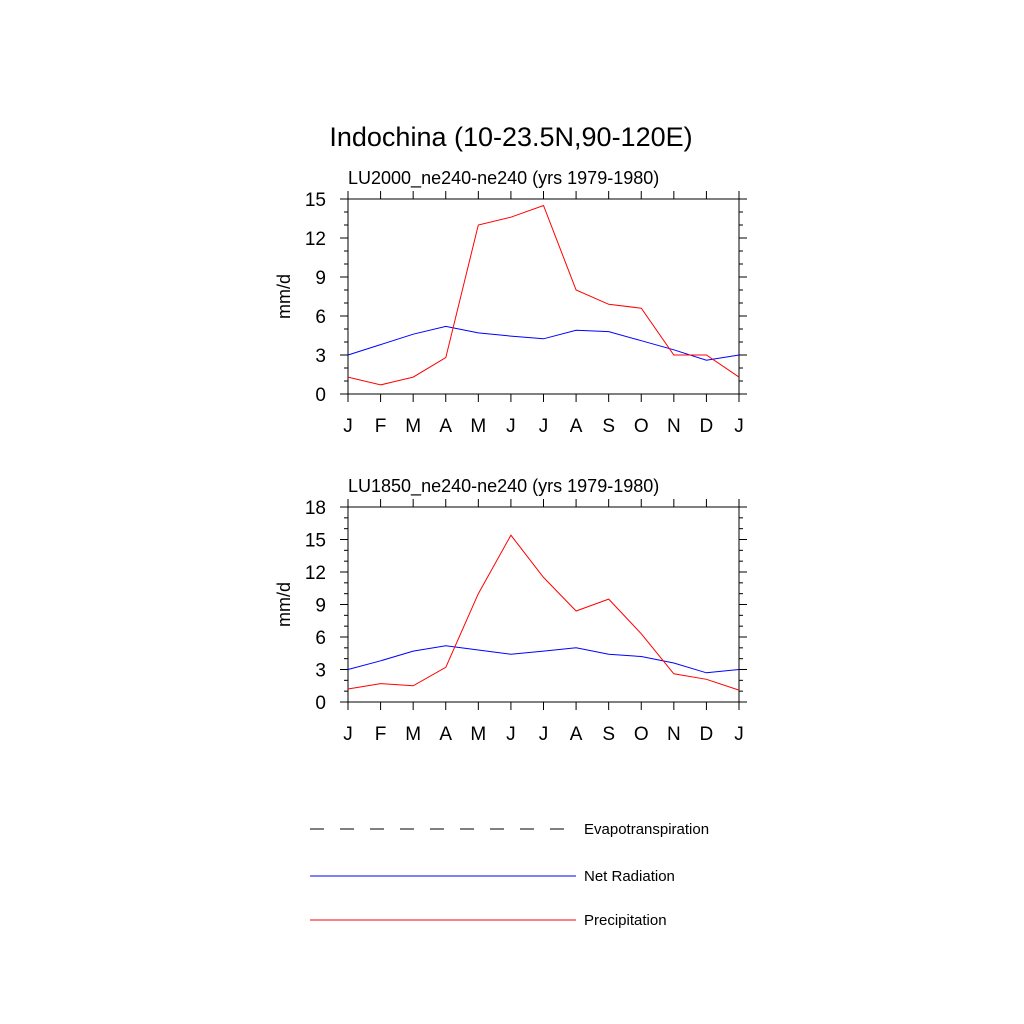 Image resolution: width=1024 pixels, height=1024 pixels. What do you see at coordinates (510, 137) in the screenshot?
I see `figure-title: Indochina (10-23.5N,90-120E)` at bounding box center [510, 137].